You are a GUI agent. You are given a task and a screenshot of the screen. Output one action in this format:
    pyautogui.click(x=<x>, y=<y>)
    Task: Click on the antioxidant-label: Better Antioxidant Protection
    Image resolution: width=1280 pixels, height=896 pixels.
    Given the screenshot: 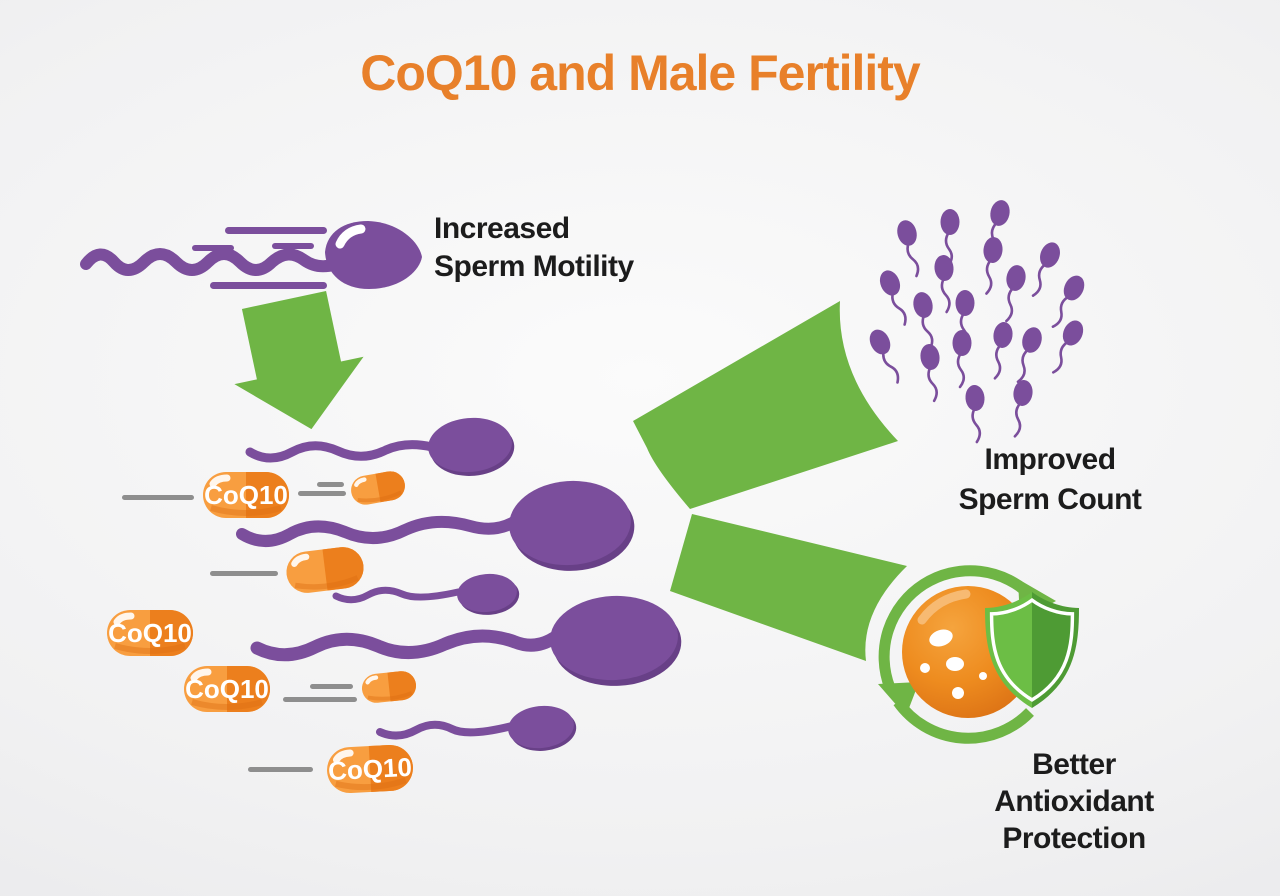 What is the action you would take?
    pyautogui.click(x=1074, y=801)
    